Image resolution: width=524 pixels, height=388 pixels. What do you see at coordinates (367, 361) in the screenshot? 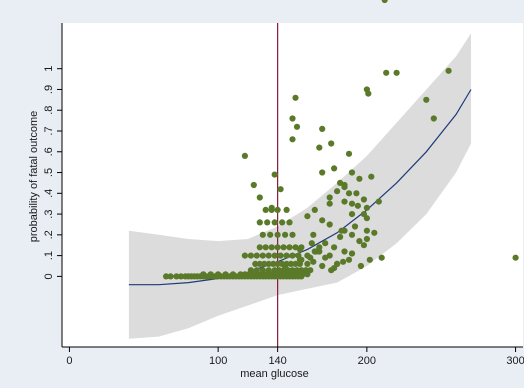
I see `x-tick-label: 200` at bounding box center [367, 361].